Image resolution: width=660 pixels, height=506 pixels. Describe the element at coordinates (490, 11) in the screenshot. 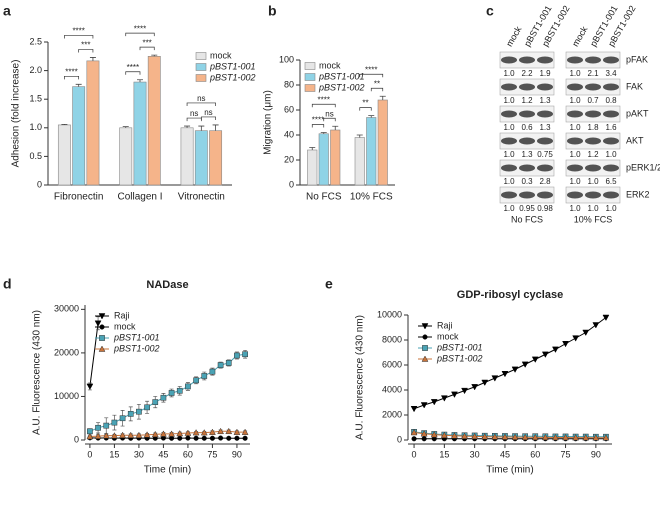

I see `panel-letter: c` at that location.